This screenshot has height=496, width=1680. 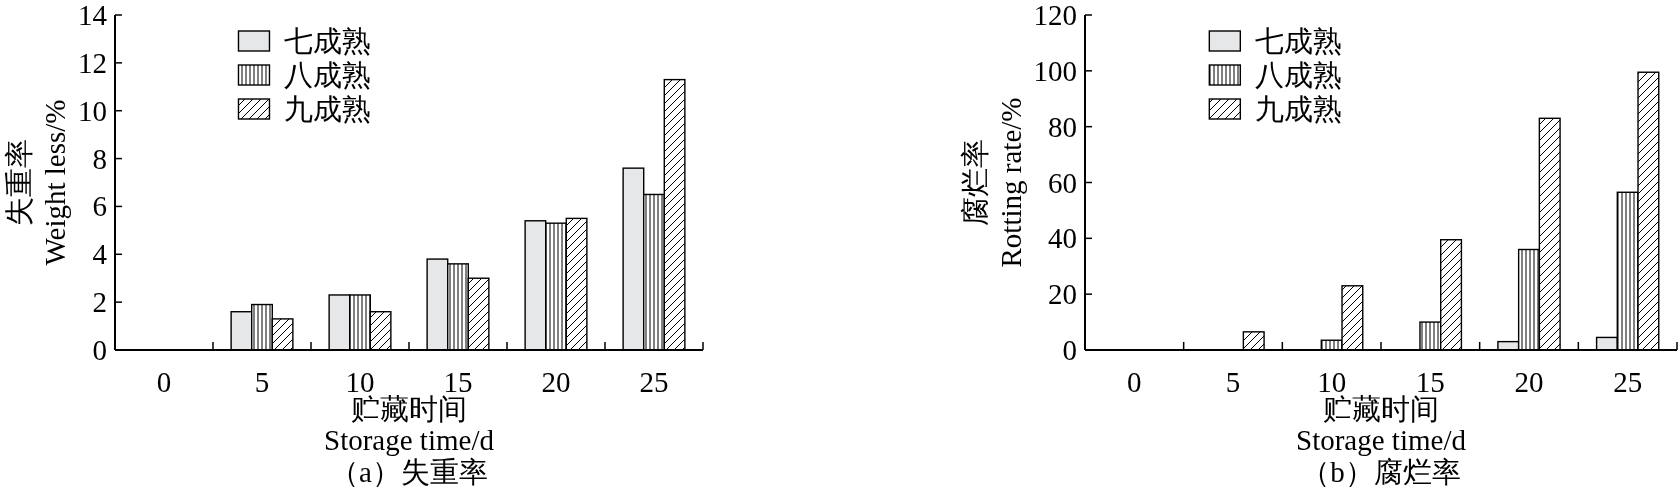 What do you see at coordinates (1062, 126) in the screenshot?
I see `y-tick-label: 80` at bounding box center [1062, 126].